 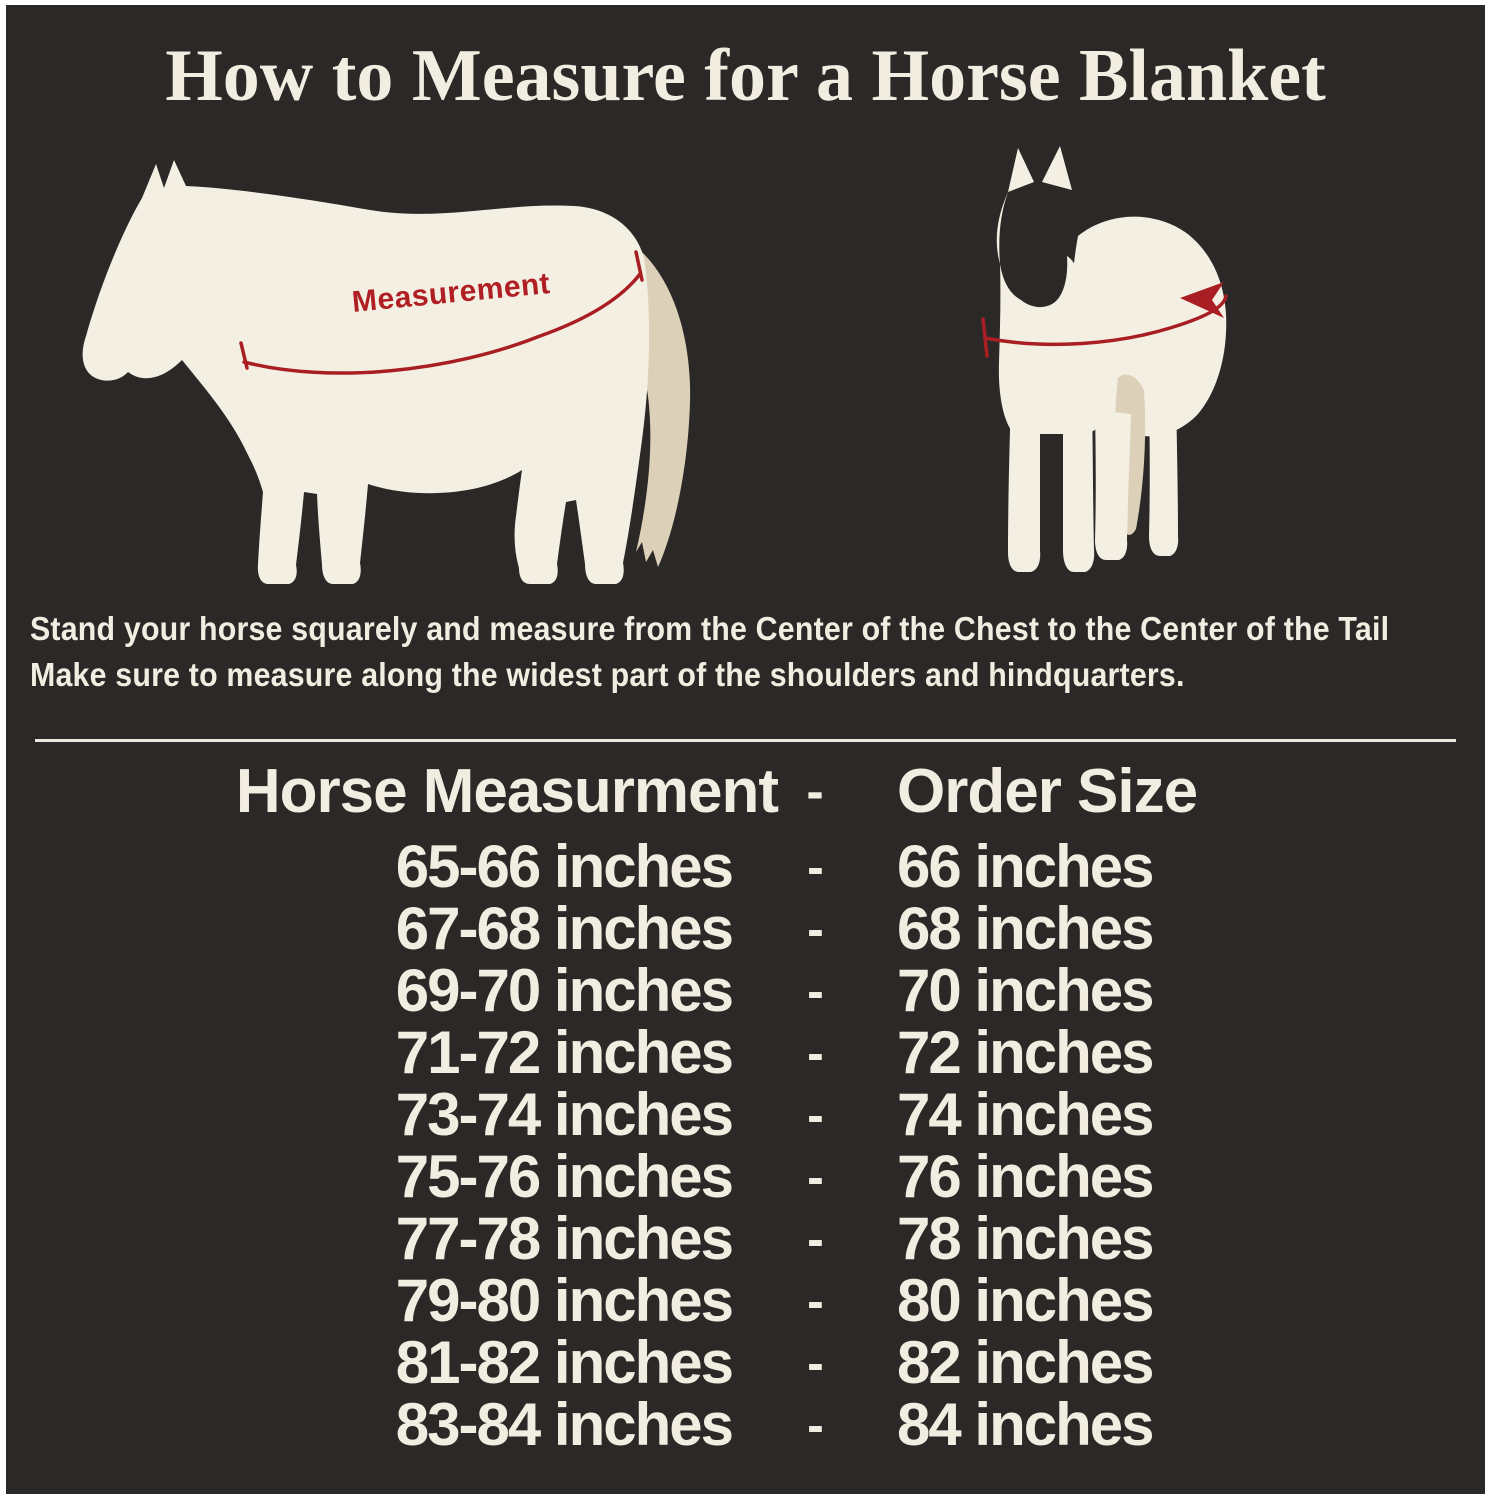 What do you see at coordinates (1026, 928) in the screenshot?
I see `order-size: 68 inches` at bounding box center [1026, 928].